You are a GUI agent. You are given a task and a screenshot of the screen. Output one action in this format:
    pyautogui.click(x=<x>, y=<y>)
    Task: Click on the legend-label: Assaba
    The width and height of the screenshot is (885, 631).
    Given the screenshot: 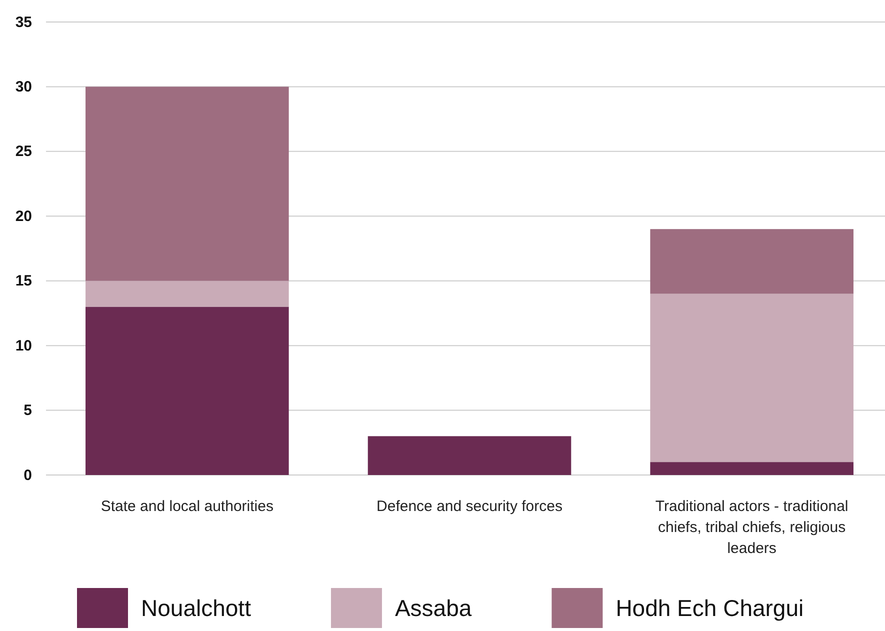 What is the action you would take?
    pyautogui.click(x=433, y=608)
    